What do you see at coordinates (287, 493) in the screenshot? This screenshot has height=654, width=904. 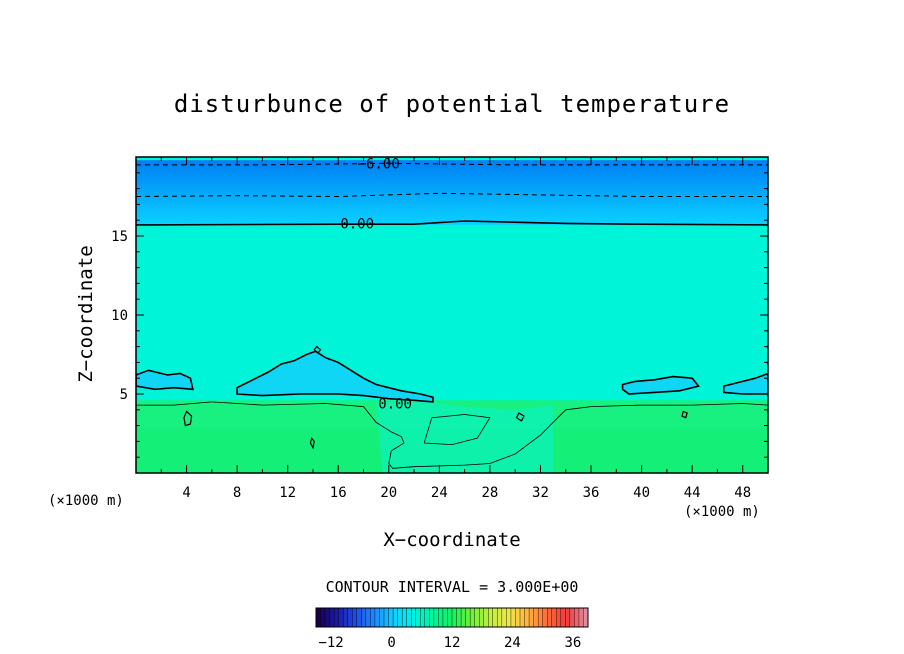 I see `x-tick-label-2: 12` at bounding box center [287, 493].